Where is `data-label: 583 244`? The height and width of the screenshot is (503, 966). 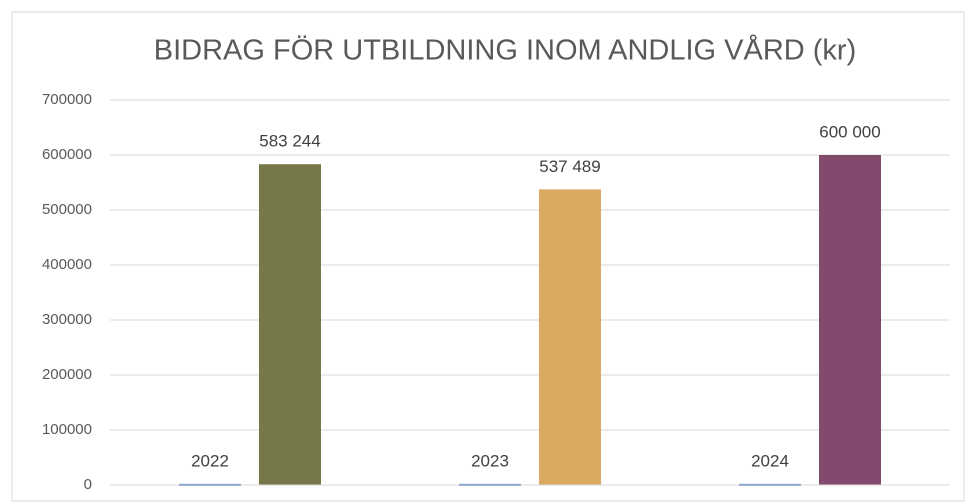 data-label: 583 244 is located at coordinates (289, 141).